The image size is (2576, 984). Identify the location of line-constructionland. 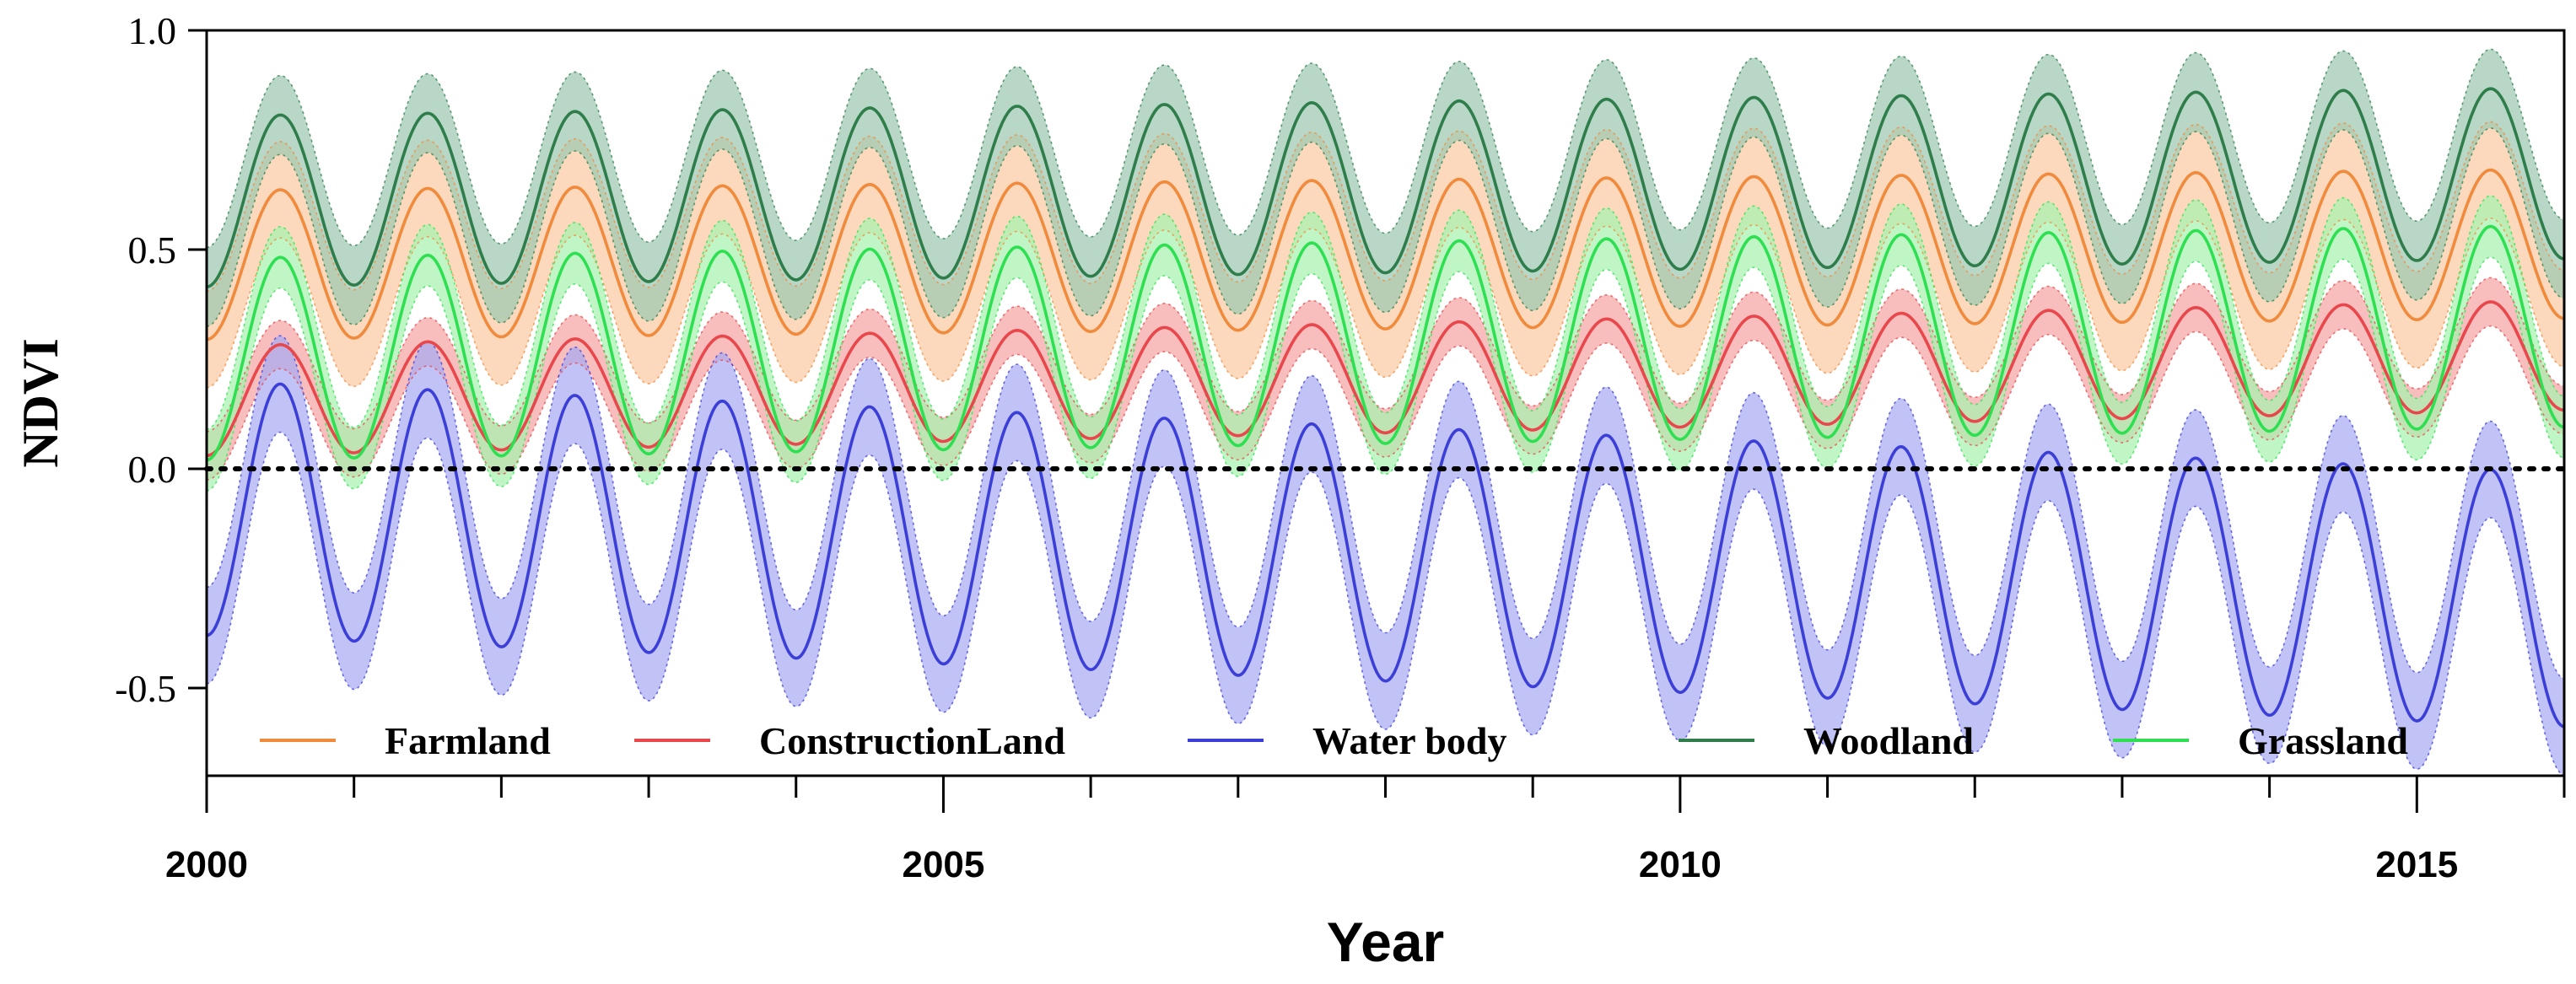
(1385, 379).